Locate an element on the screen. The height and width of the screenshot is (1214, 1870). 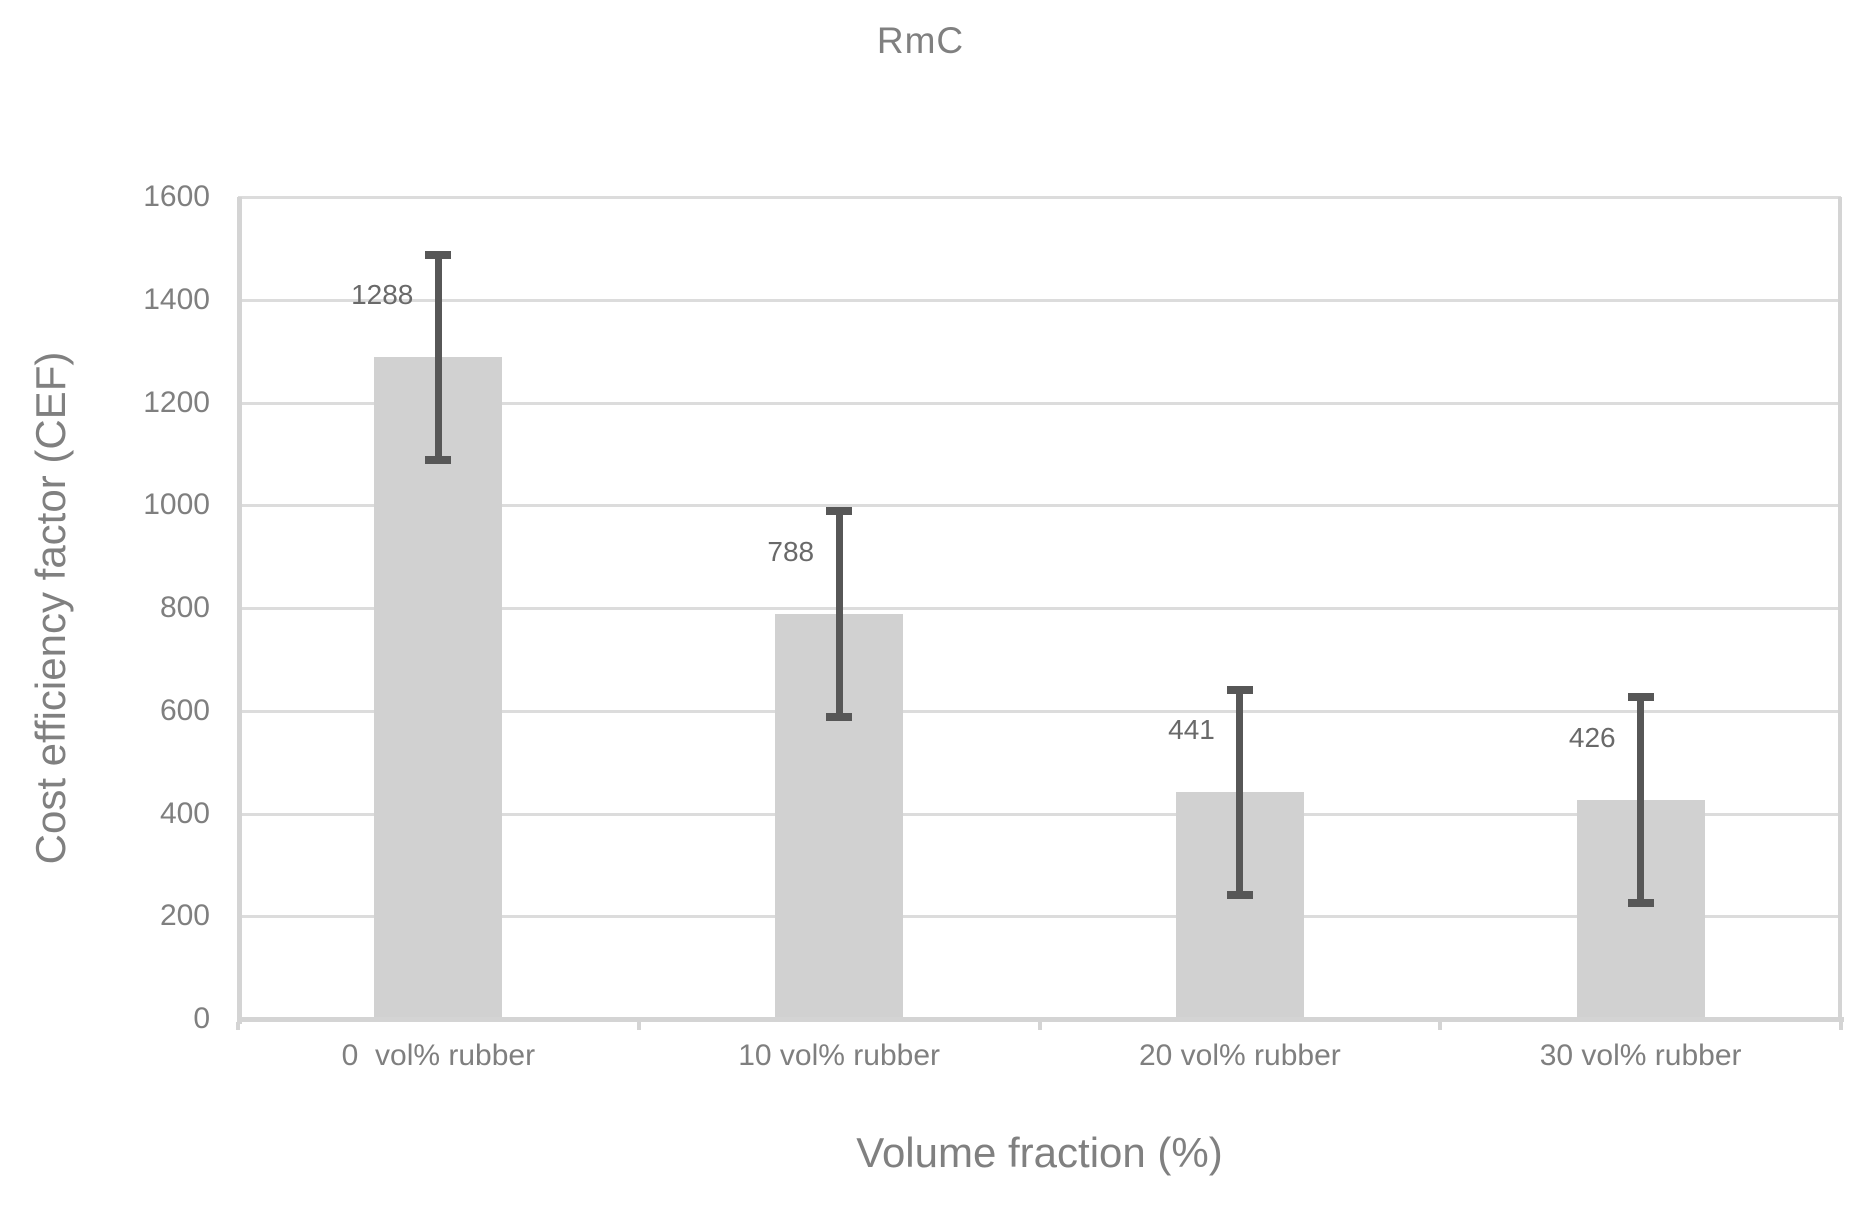
y-tick-label: 0 is located at coordinates (201, 1018).